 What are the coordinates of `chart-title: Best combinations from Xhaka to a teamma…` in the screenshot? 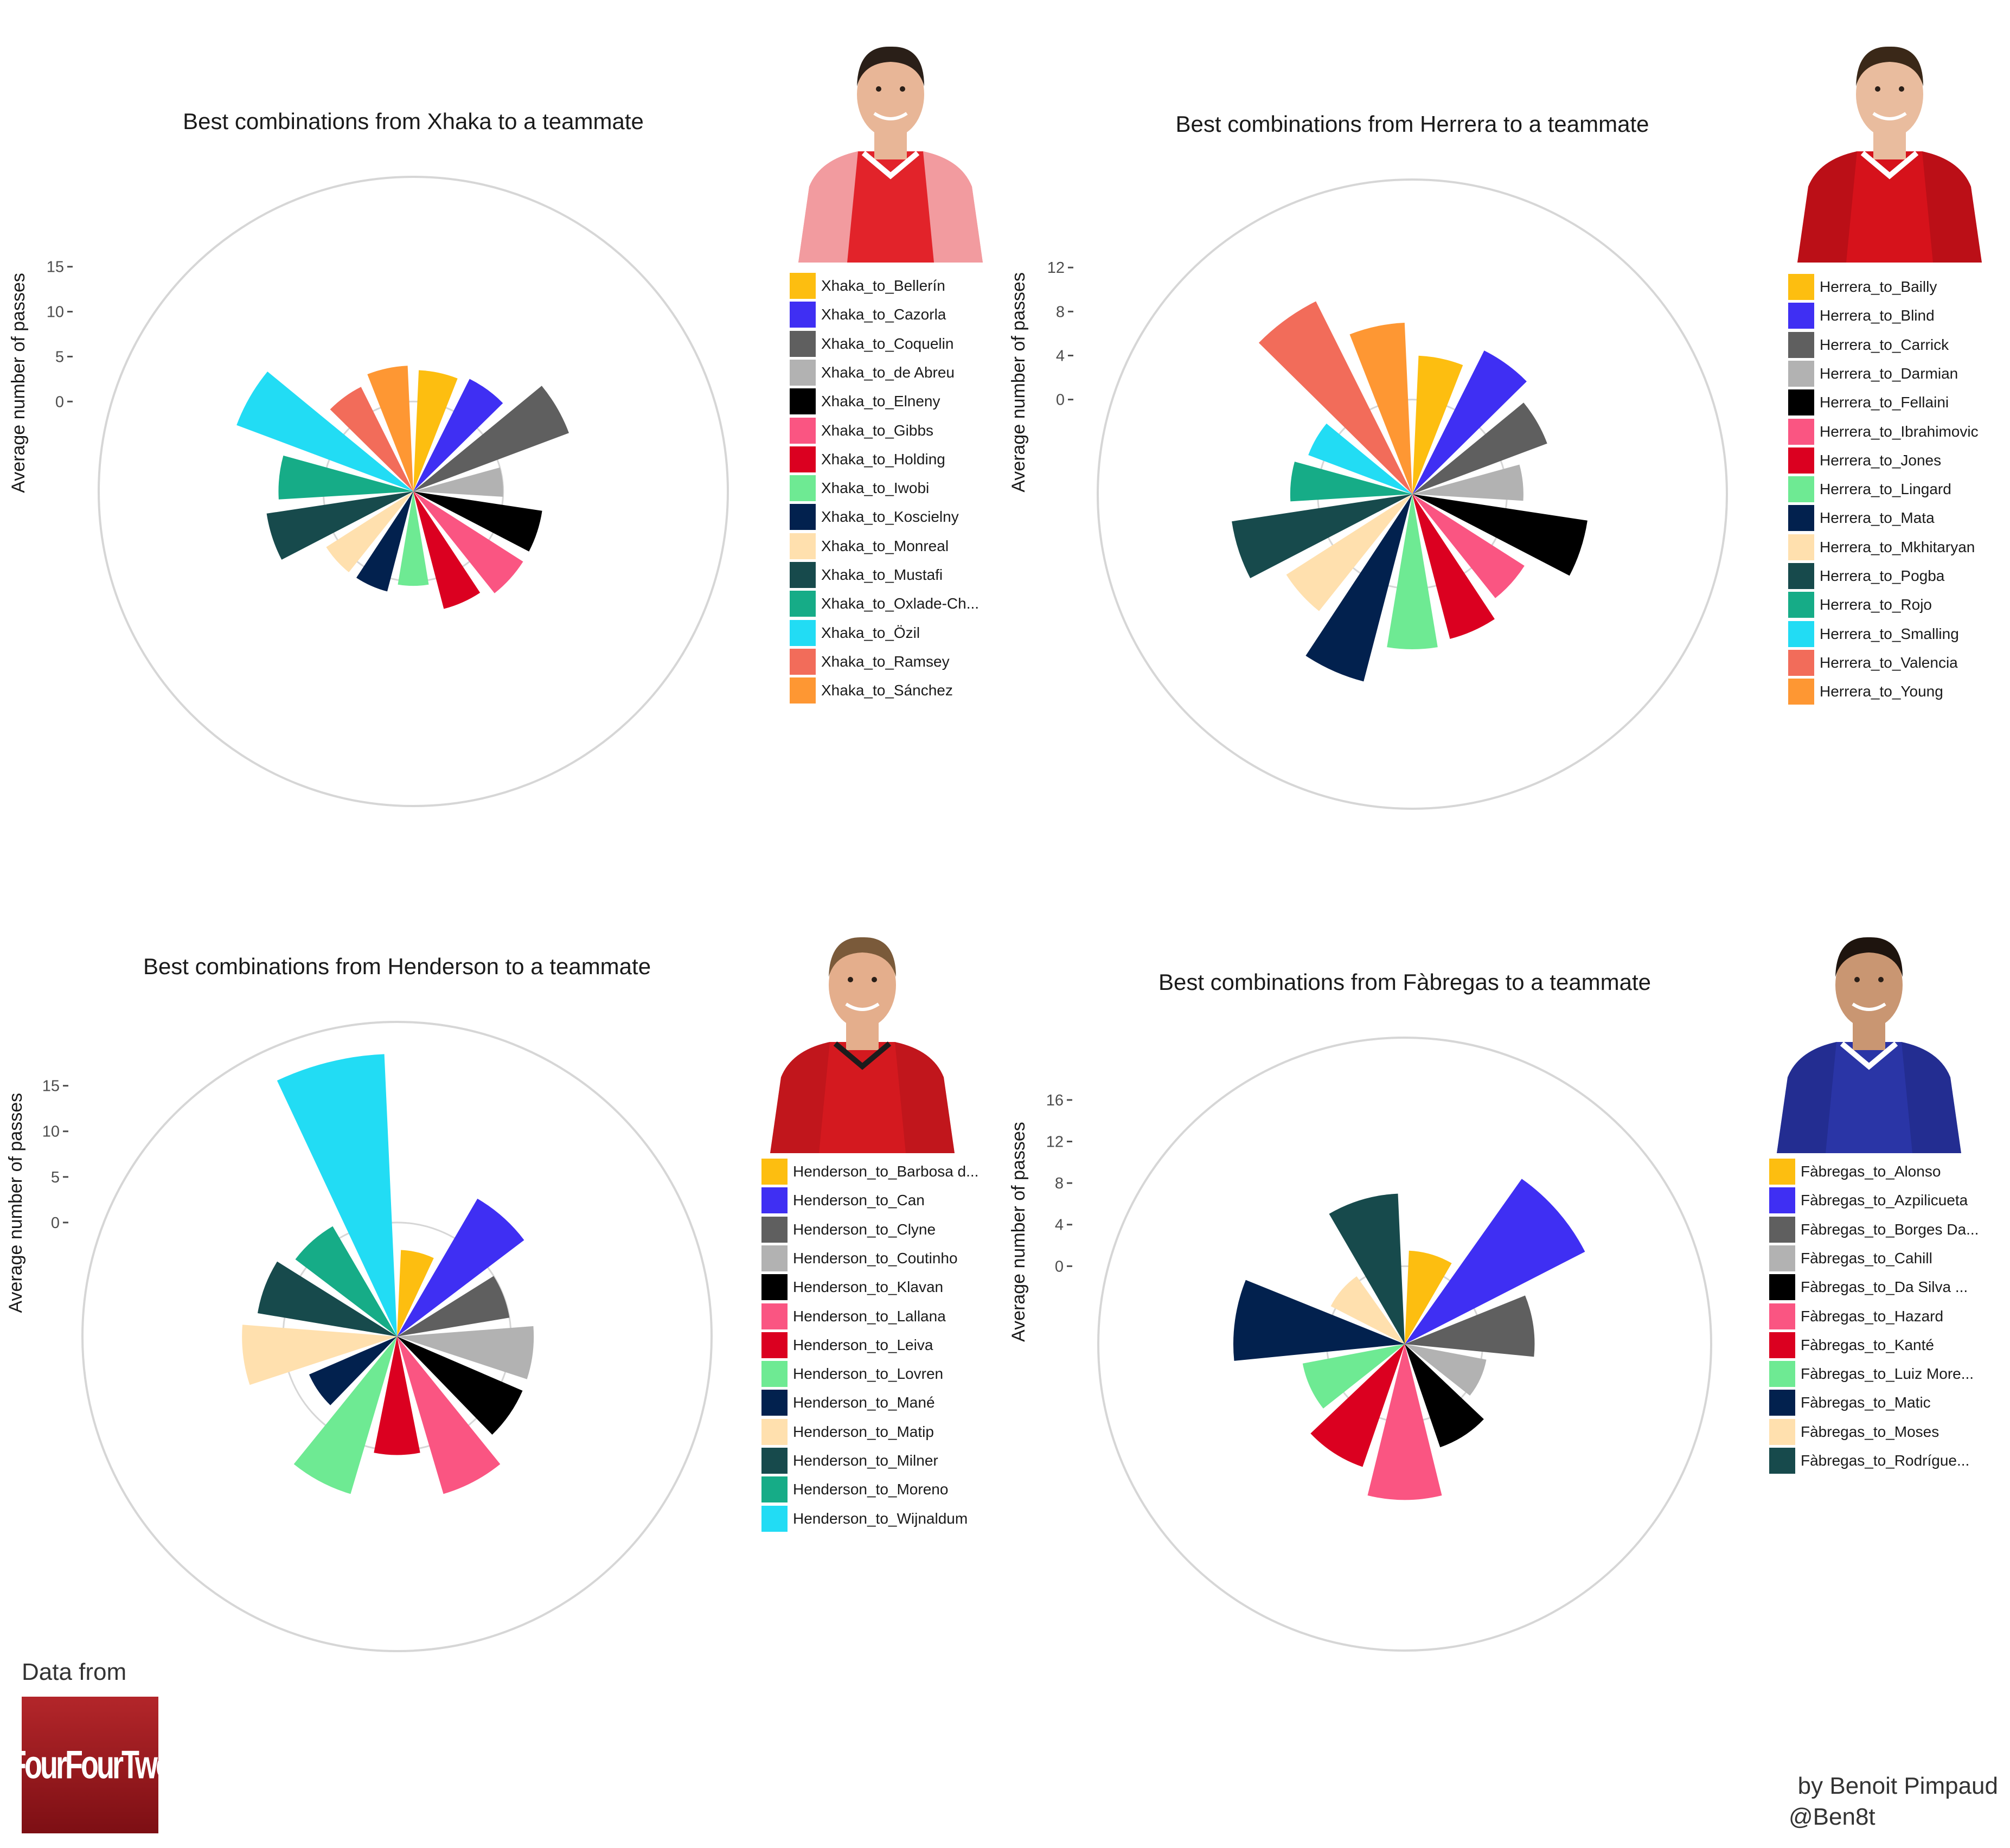 It's located at (413, 121).